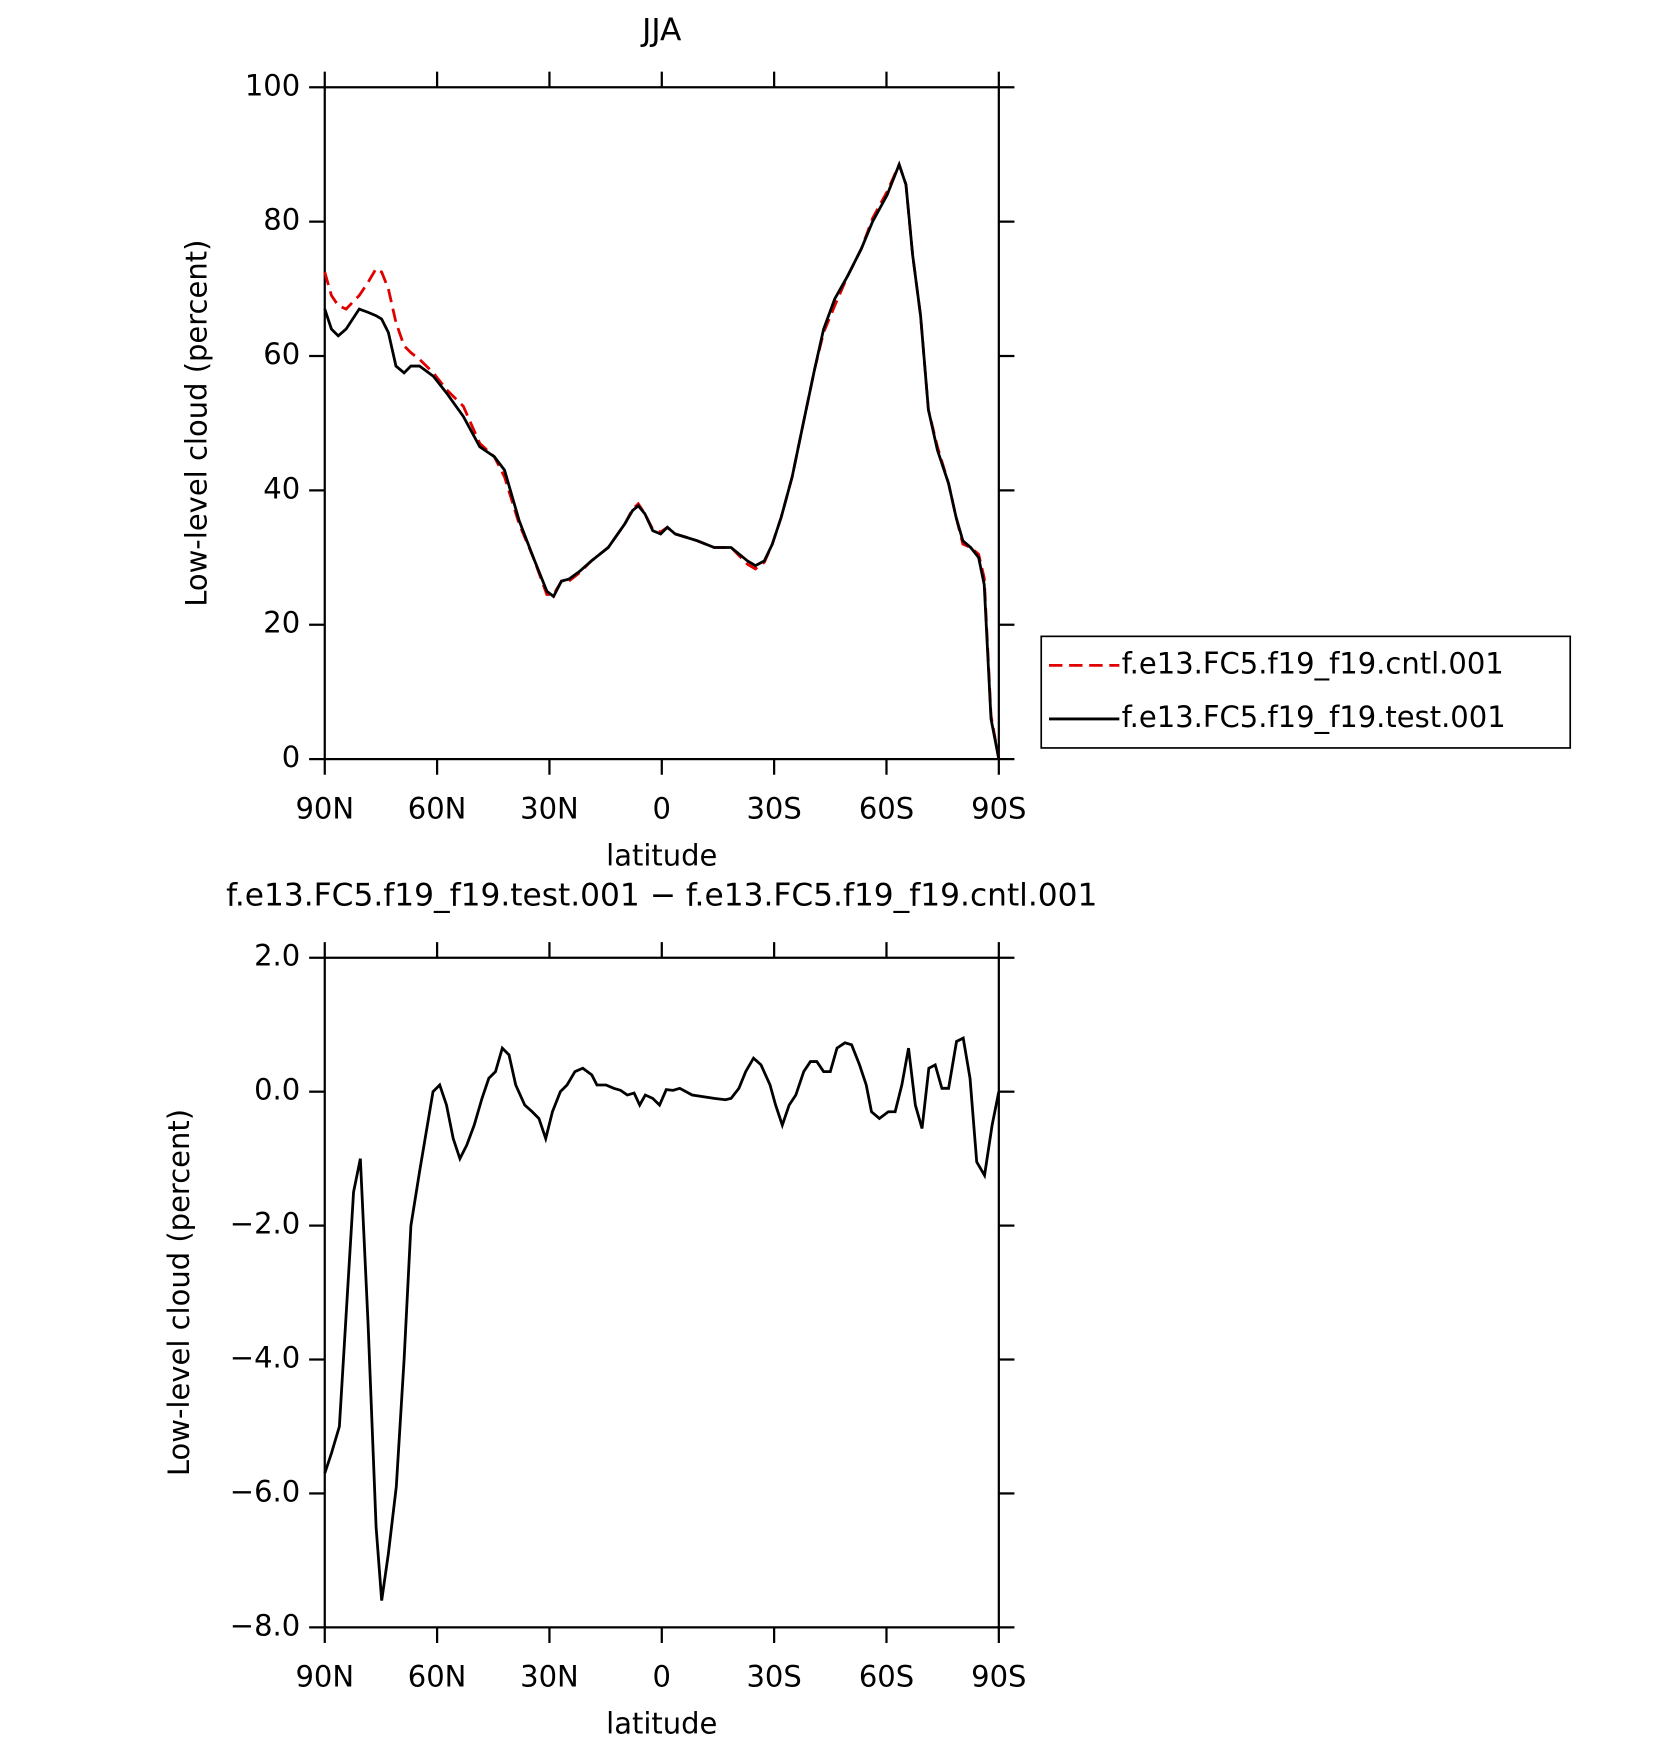  I want to click on y-tick-label: 60, so click(281, 354).